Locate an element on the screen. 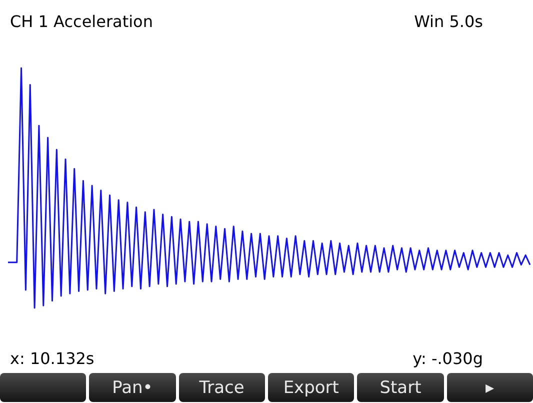  text: x: 10.132s is located at coordinates (52, 358).